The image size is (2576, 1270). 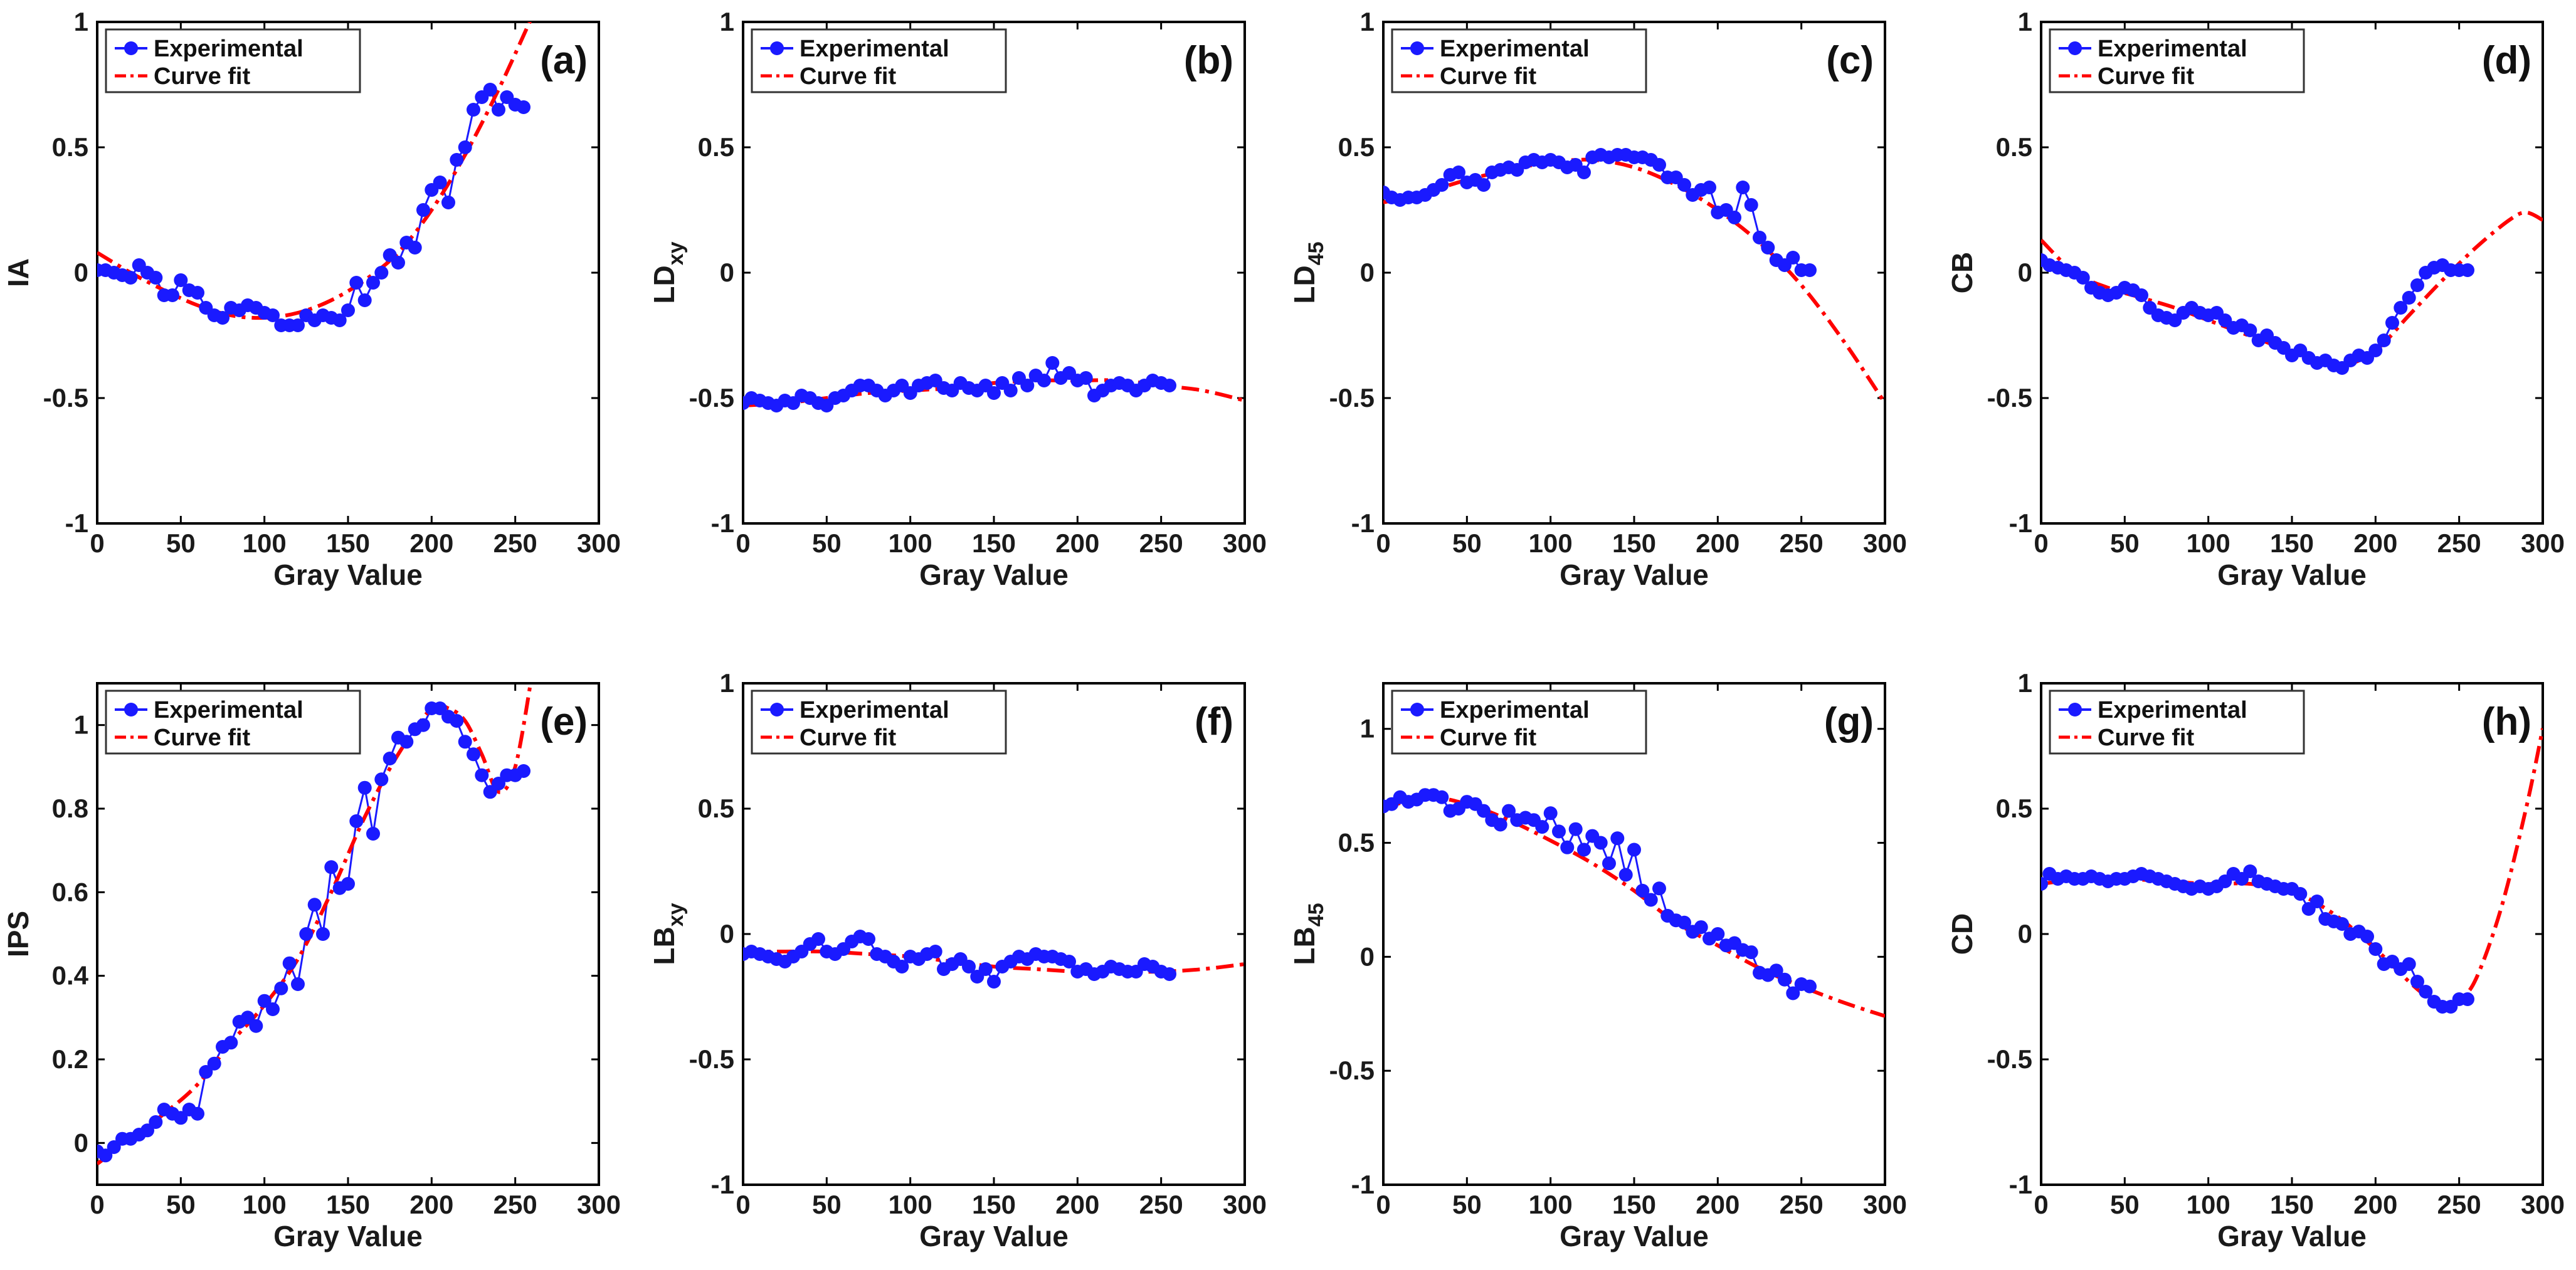 What do you see at coordinates (70, 891) in the screenshot?
I see `y-tick-label: 0.6` at bounding box center [70, 891].